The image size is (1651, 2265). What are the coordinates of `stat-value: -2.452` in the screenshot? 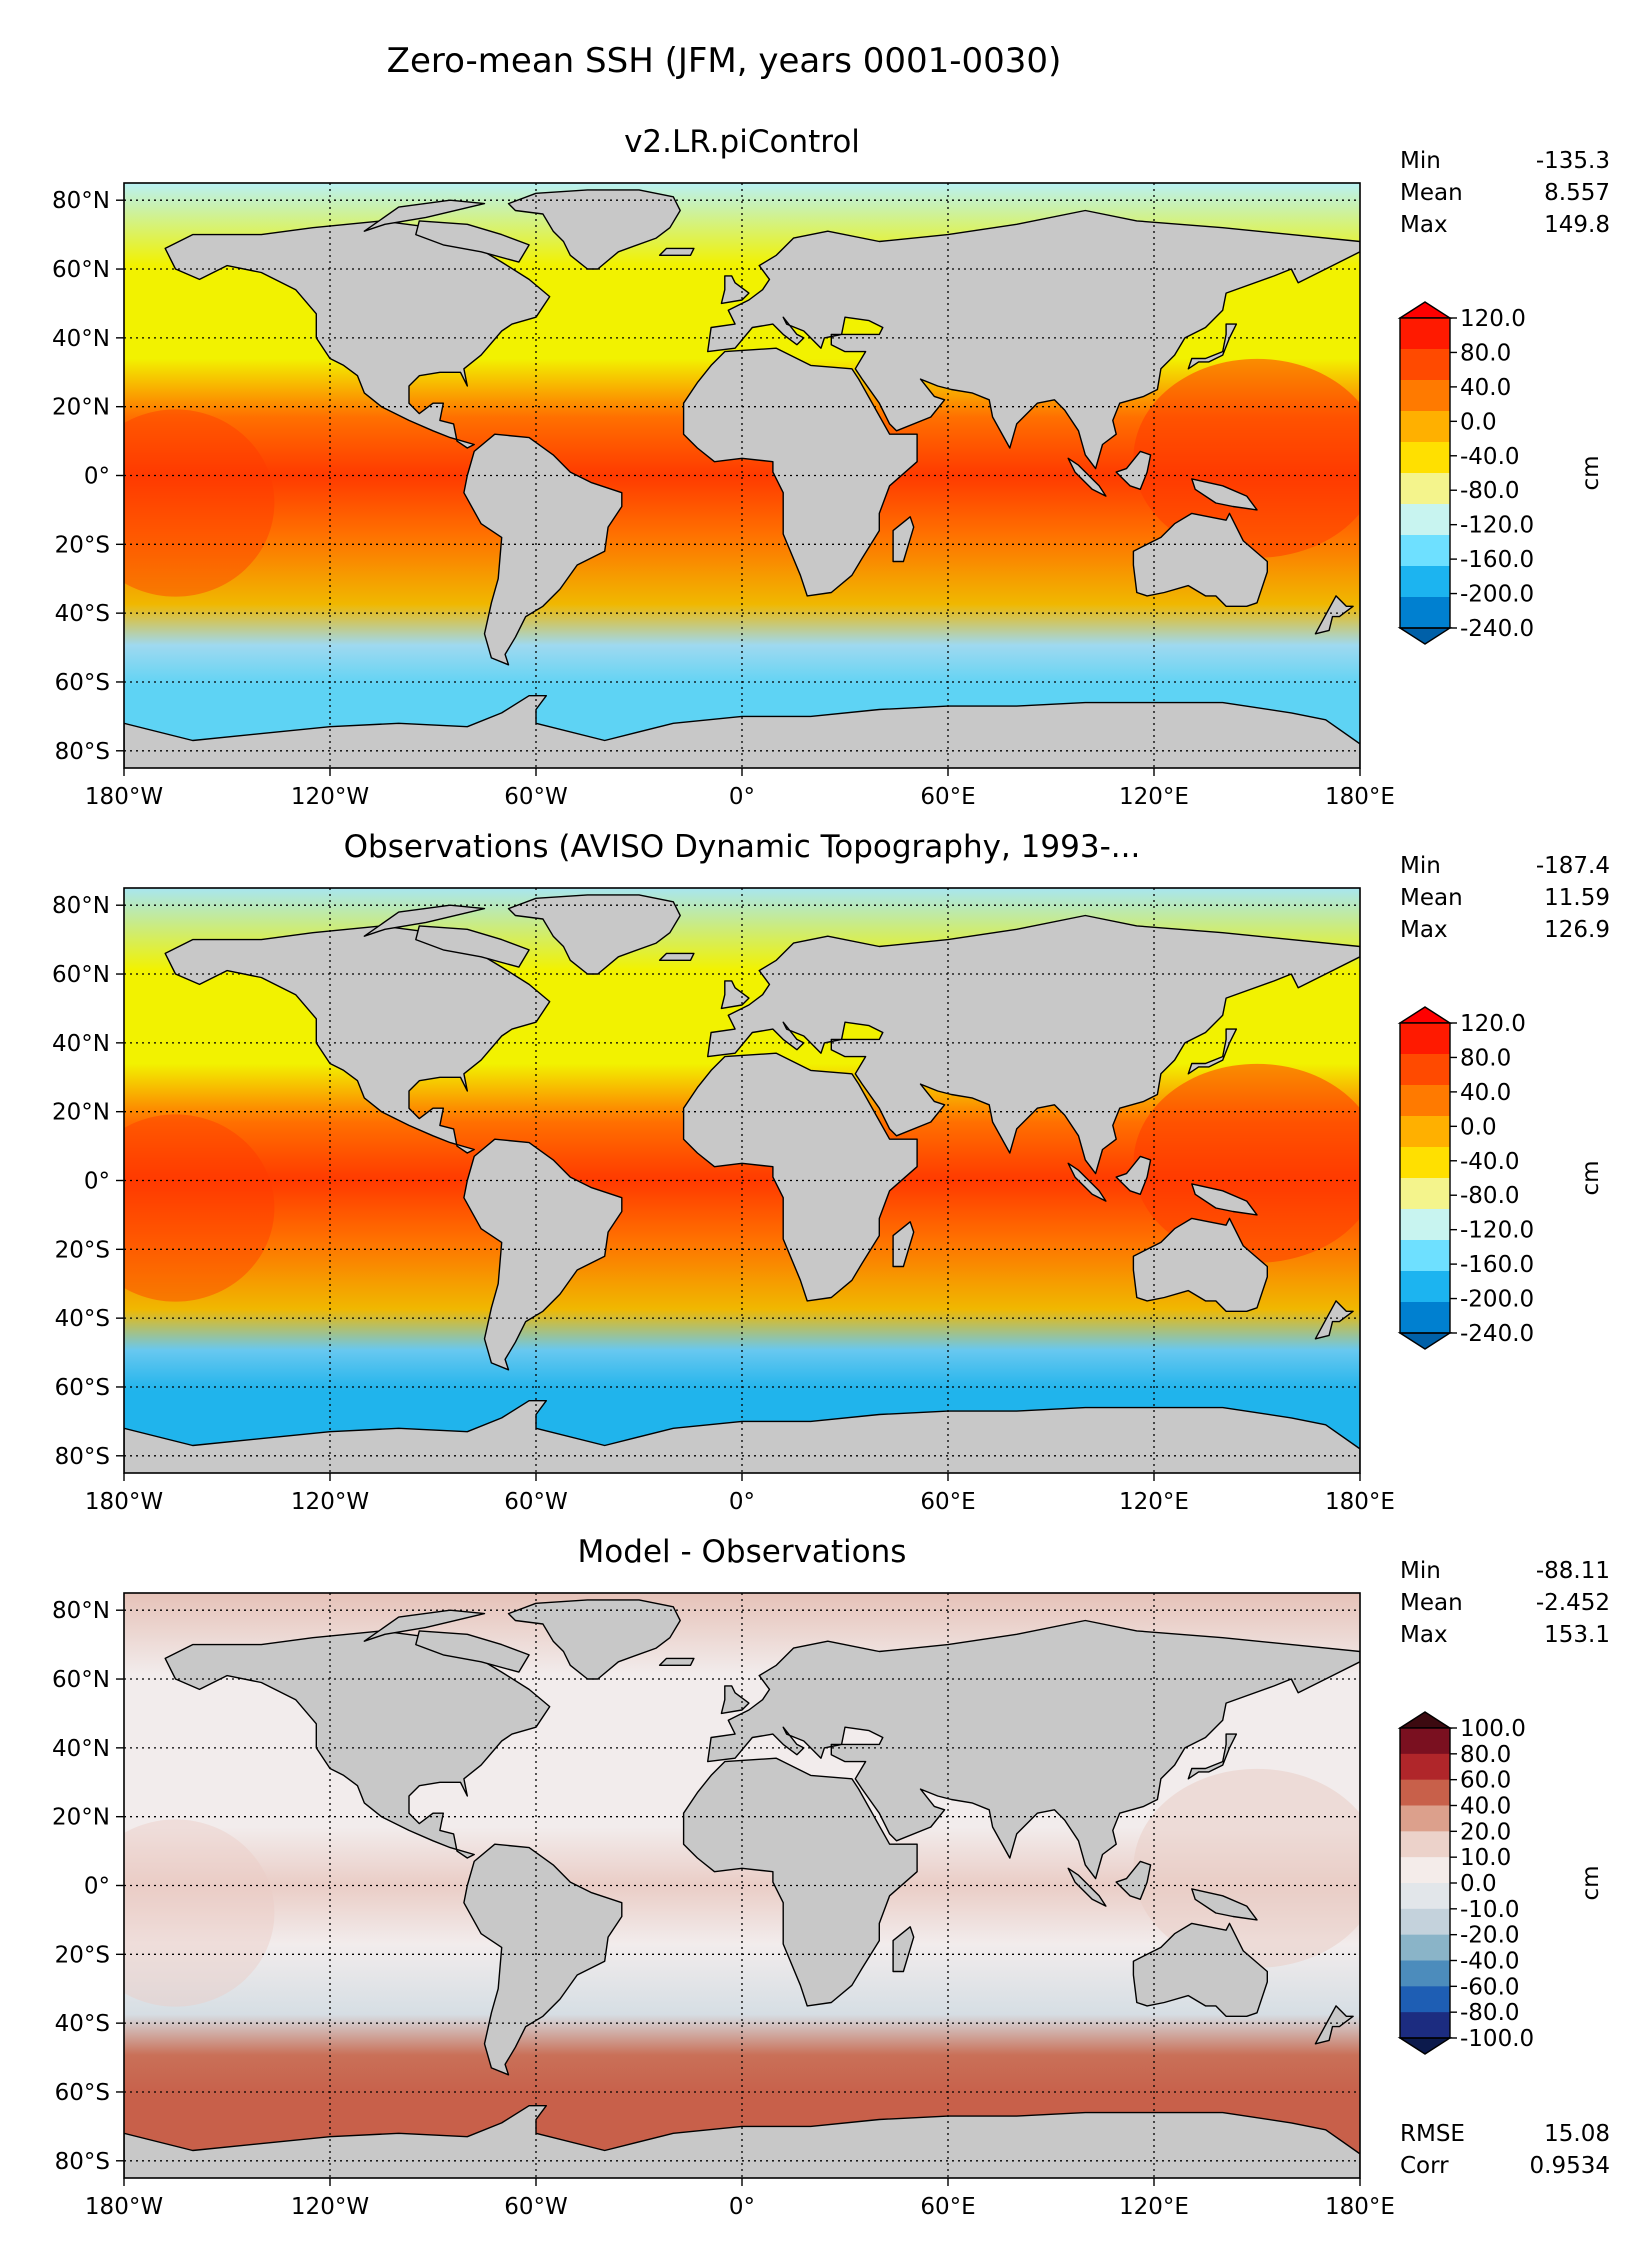 It's located at (1573, 1603).